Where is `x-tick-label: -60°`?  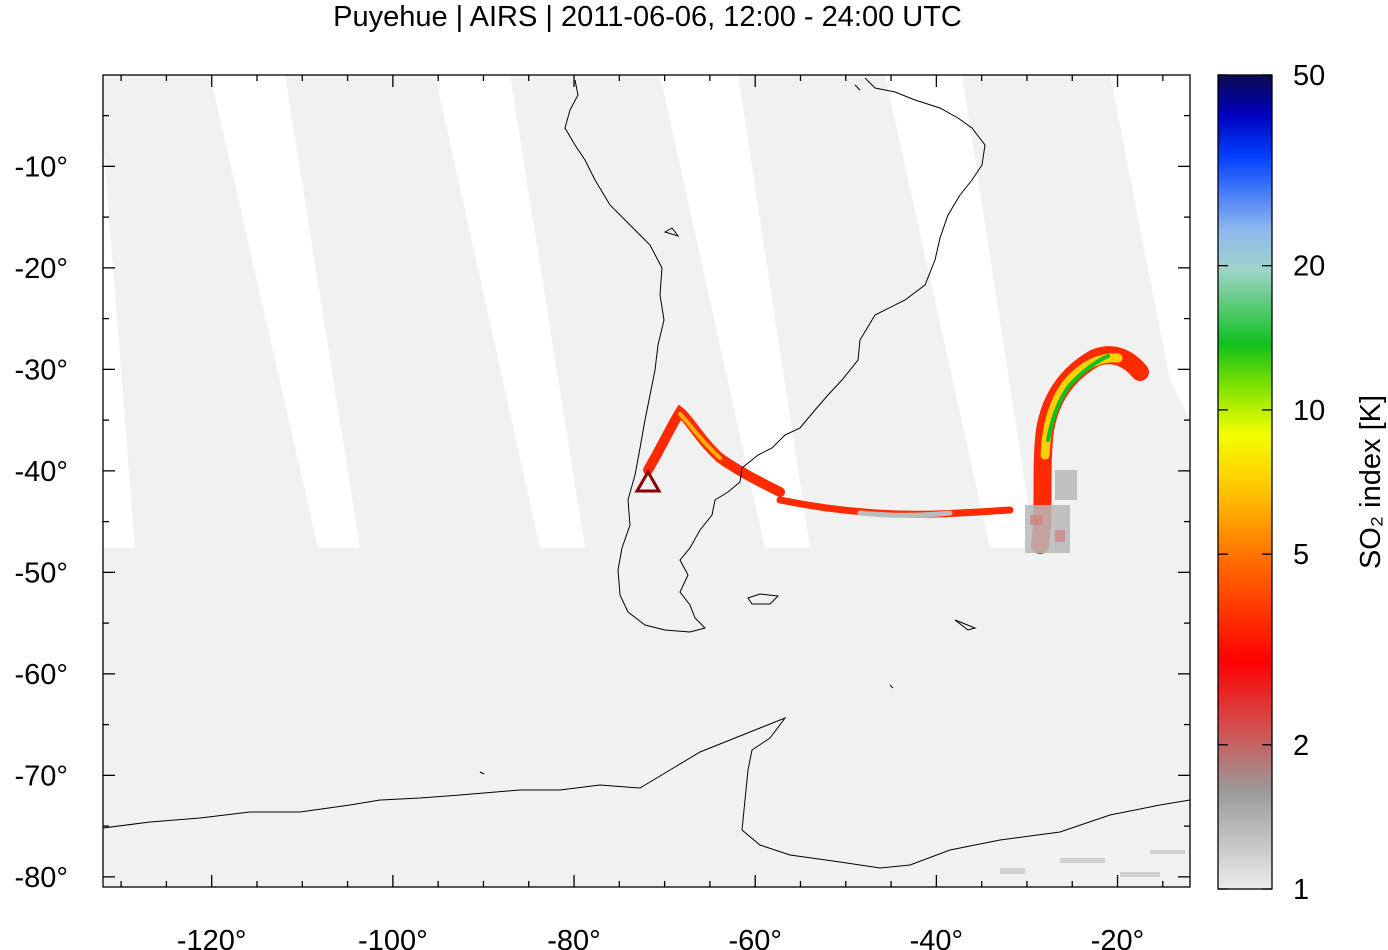 x-tick-label: -60° is located at coordinates (755, 937).